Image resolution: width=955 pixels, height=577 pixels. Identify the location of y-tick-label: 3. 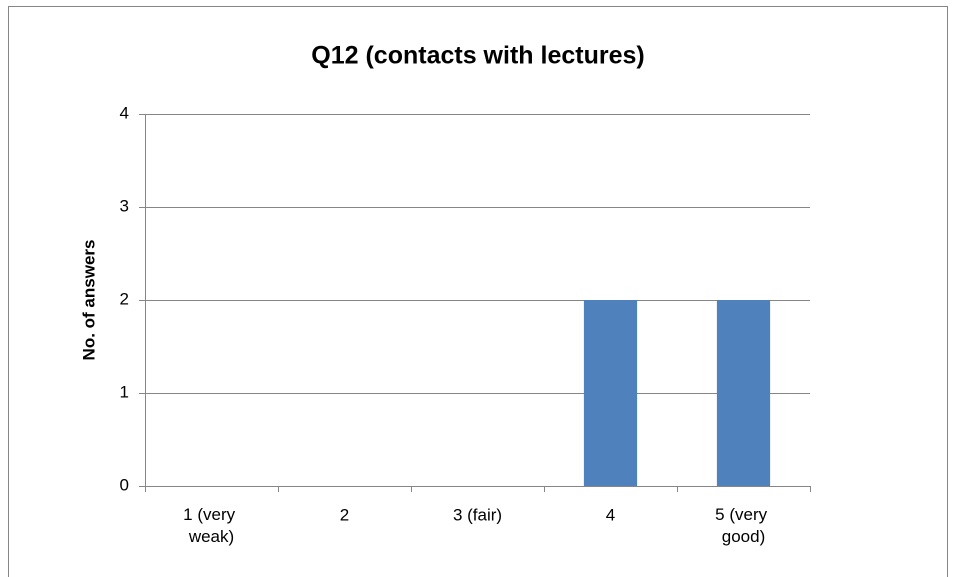
(124, 205).